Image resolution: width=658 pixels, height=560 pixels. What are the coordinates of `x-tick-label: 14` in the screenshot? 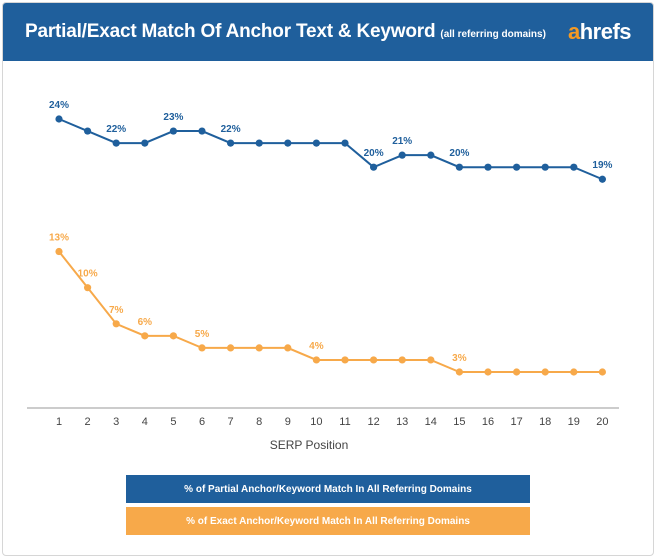 It's located at (431, 422).